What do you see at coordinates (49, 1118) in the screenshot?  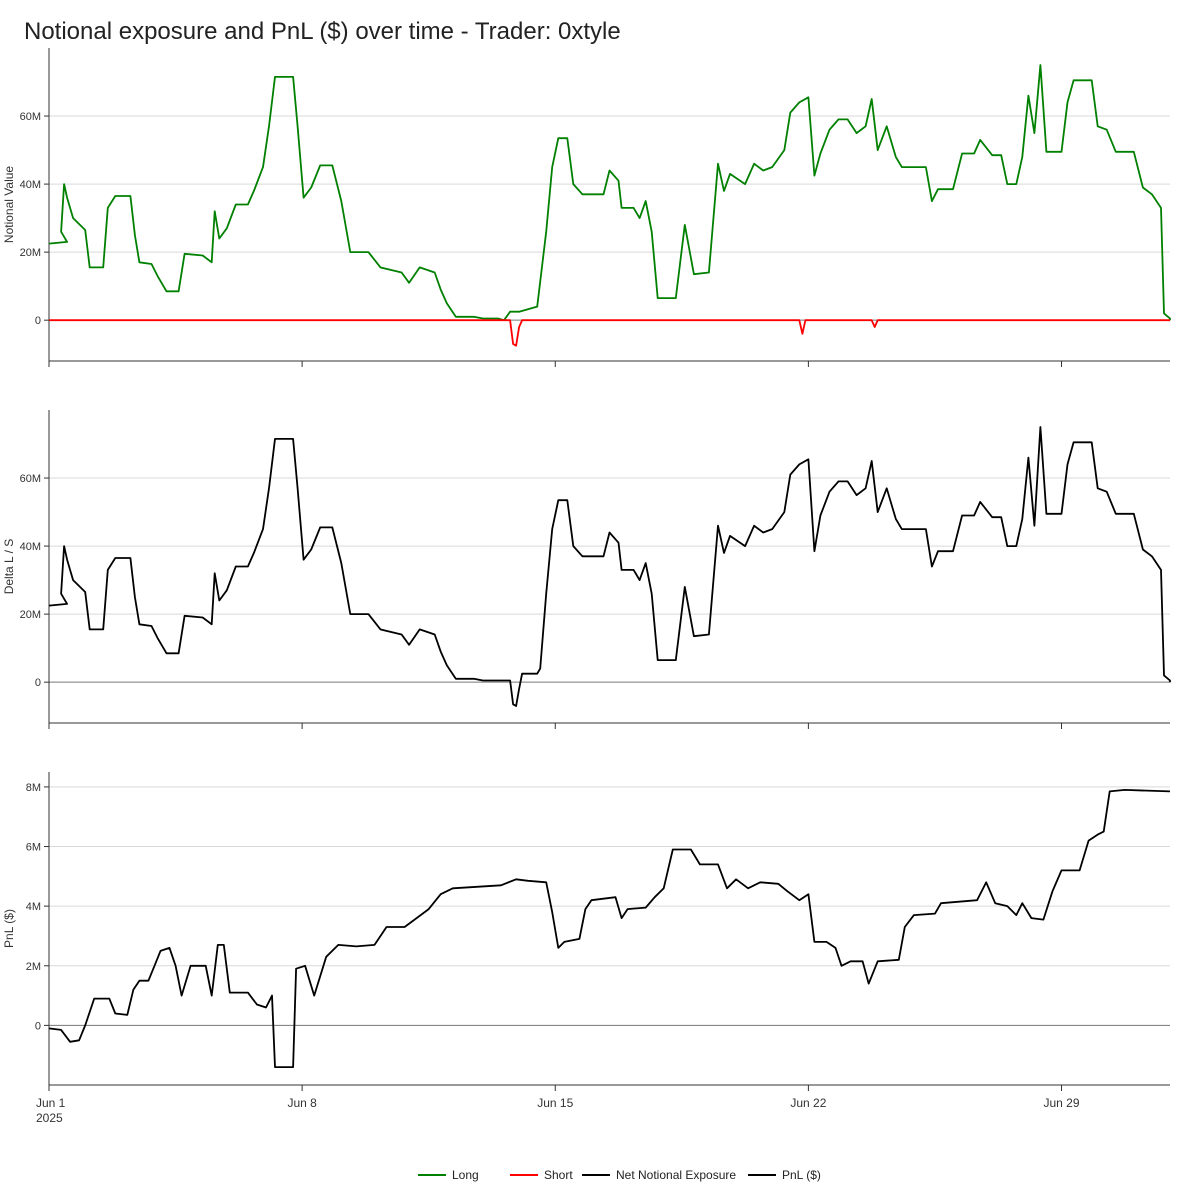 I see `x-year-label: 2025` at bounding box center [49, 1118].